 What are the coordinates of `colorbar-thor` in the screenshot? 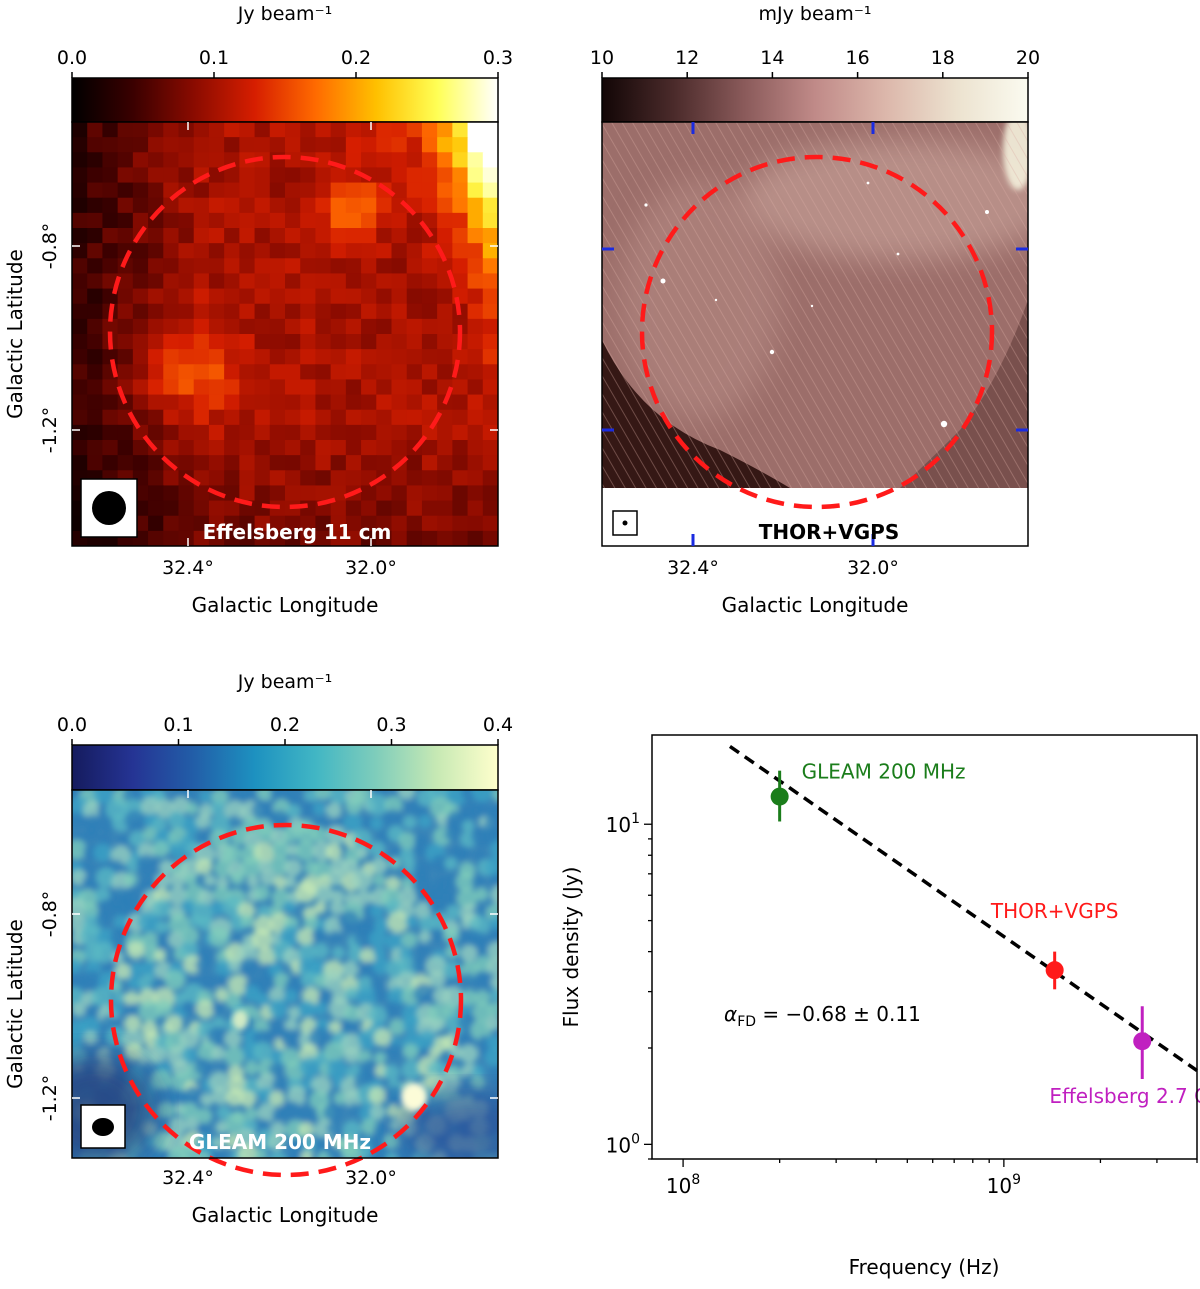 It's located at (815, 100).